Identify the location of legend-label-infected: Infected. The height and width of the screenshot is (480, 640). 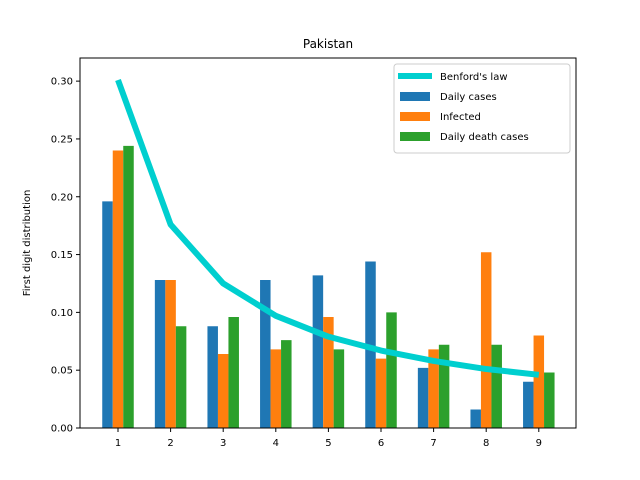
(460, 117).